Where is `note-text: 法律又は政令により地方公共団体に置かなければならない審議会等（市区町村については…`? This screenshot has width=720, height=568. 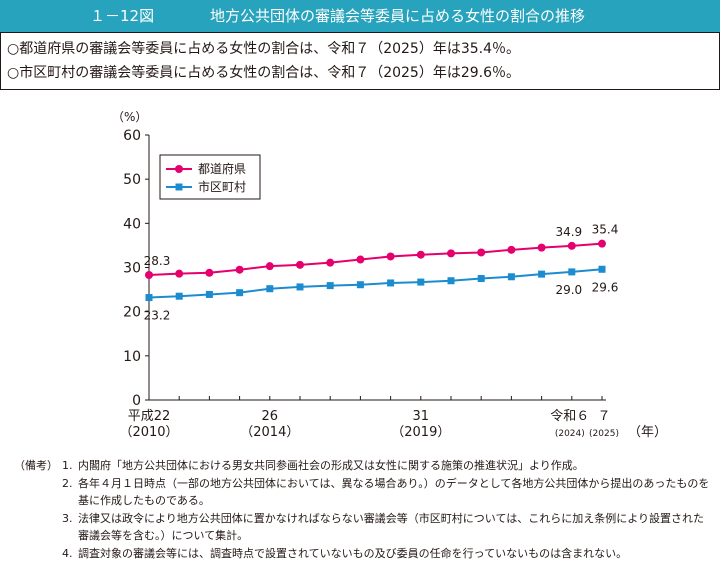 note-text: 法律又は政令により地方公共団体に置かなければならない審議会等（市区町村については… is located at coordinates (391, 527).